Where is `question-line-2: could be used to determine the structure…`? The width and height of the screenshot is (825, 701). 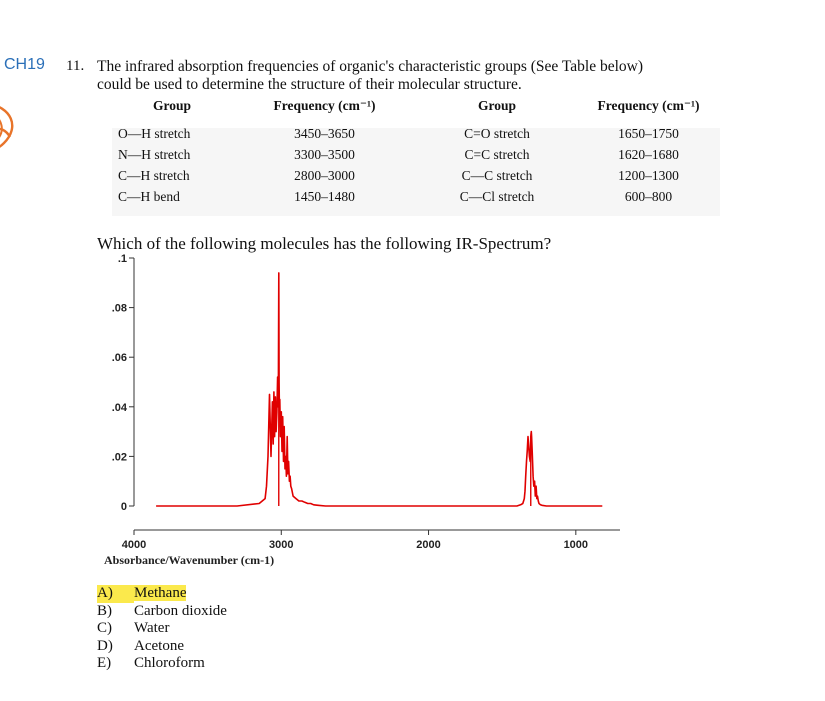
question-line-2: could be used to determine the structure… is located at coordinates (309, 84).